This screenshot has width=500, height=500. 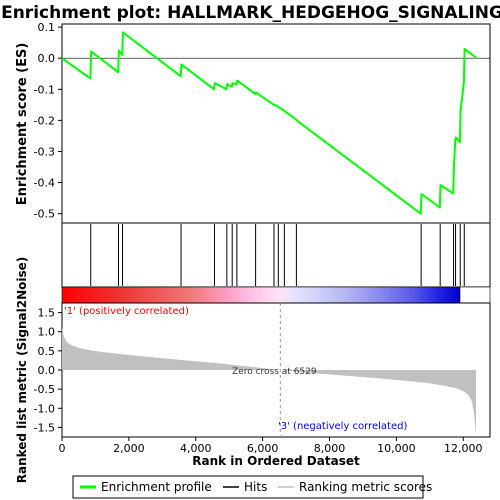 What do you see at coordinates (196, 448) in the screenshot?
I see `x-tick-label: 4,000` at bounding box center [196, 448].